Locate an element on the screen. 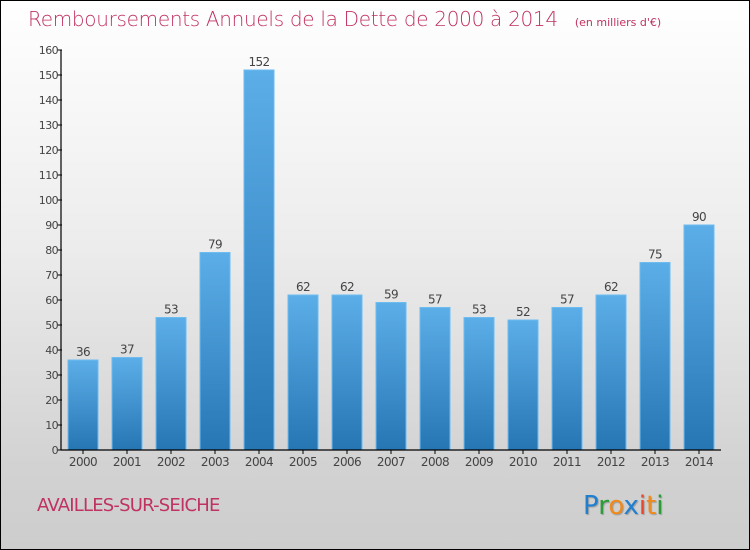  value-label-2014: 90 is located at coordinates (699, 217).